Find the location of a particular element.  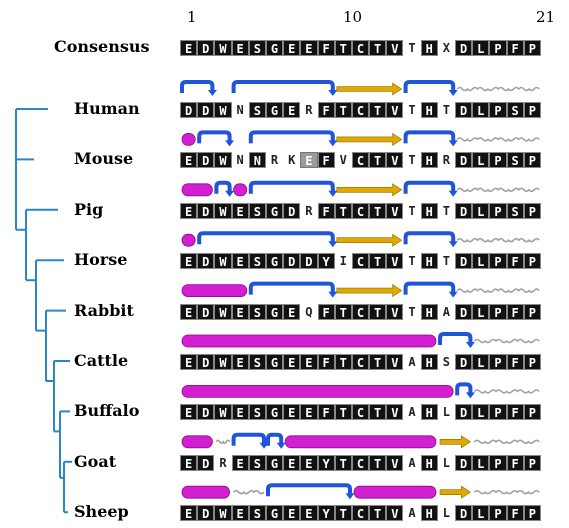

secondary-structure-rabbit is located at coordinates (360, 289).